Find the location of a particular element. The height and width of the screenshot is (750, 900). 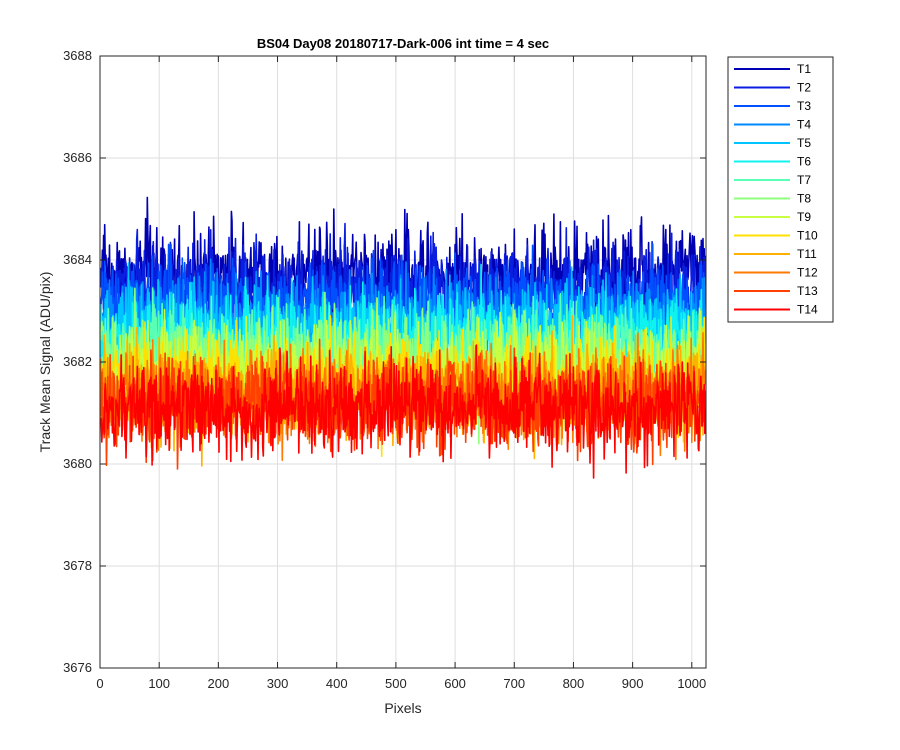

y-axis-title: Track Mean Signal (ADU/pix) is located at coordinates (45, 362).